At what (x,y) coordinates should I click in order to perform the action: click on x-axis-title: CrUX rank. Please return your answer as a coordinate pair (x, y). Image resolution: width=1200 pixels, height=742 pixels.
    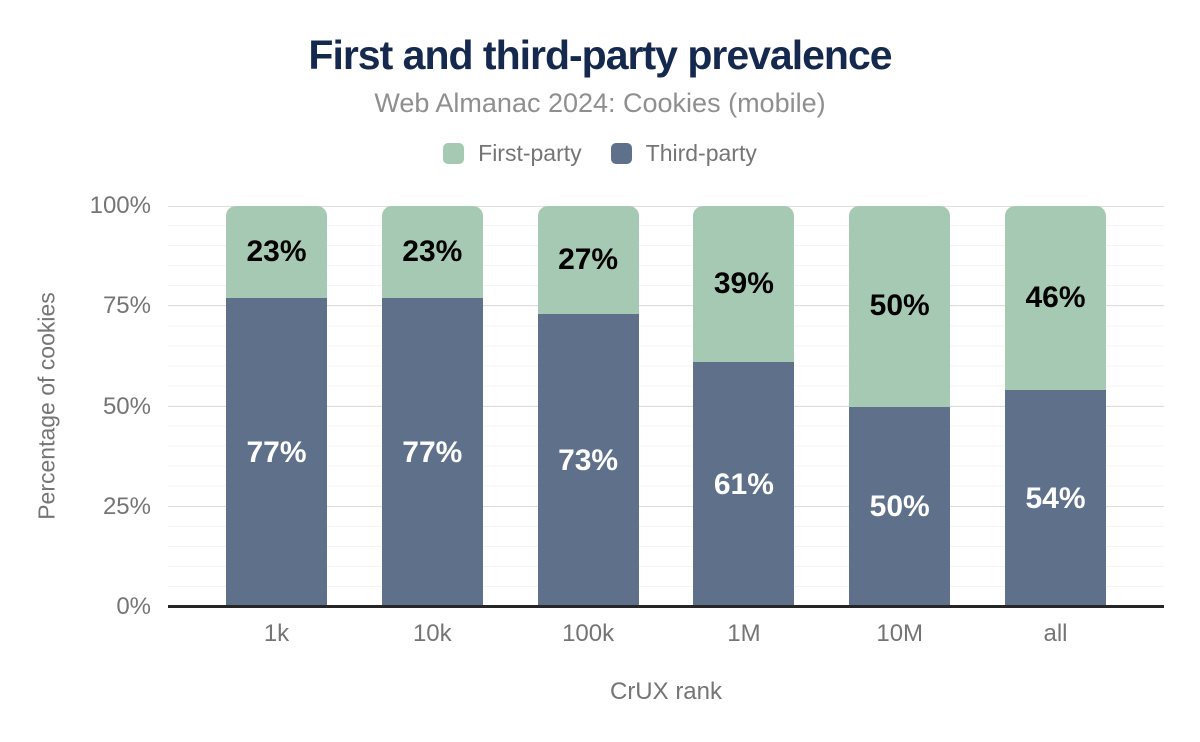
    Looking at the image, I should click on (666, 691).